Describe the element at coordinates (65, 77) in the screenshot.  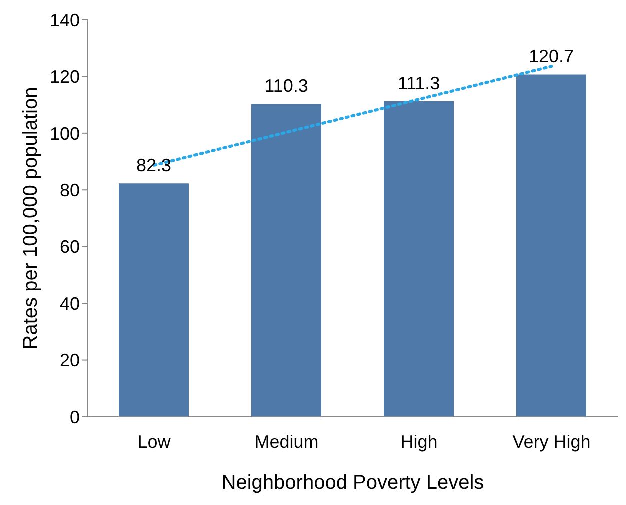
I see `y-tick-label: 120` at that location.